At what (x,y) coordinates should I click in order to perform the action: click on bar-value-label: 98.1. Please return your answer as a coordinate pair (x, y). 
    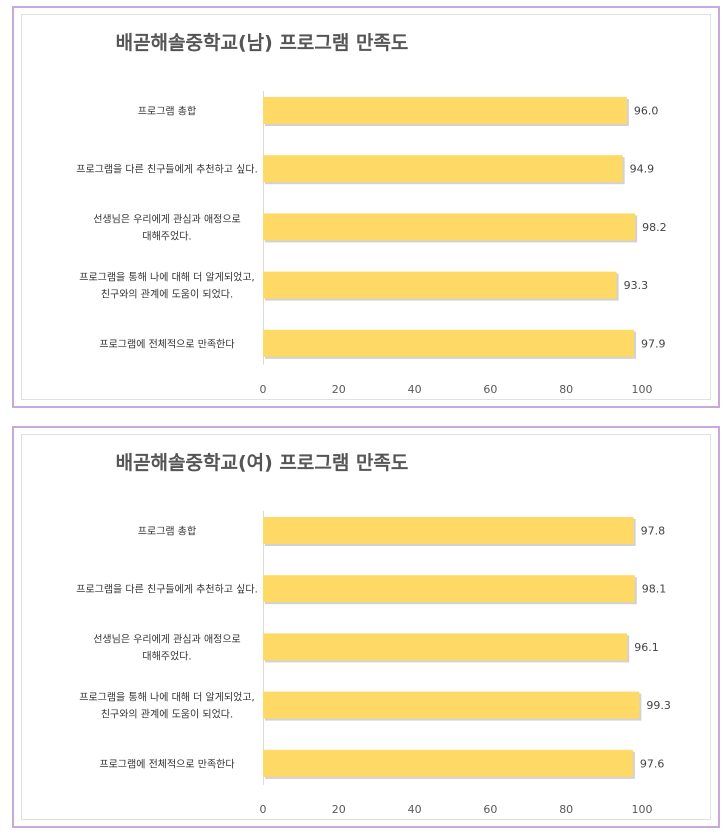
    Looking at the image, I should click on (654, 589).